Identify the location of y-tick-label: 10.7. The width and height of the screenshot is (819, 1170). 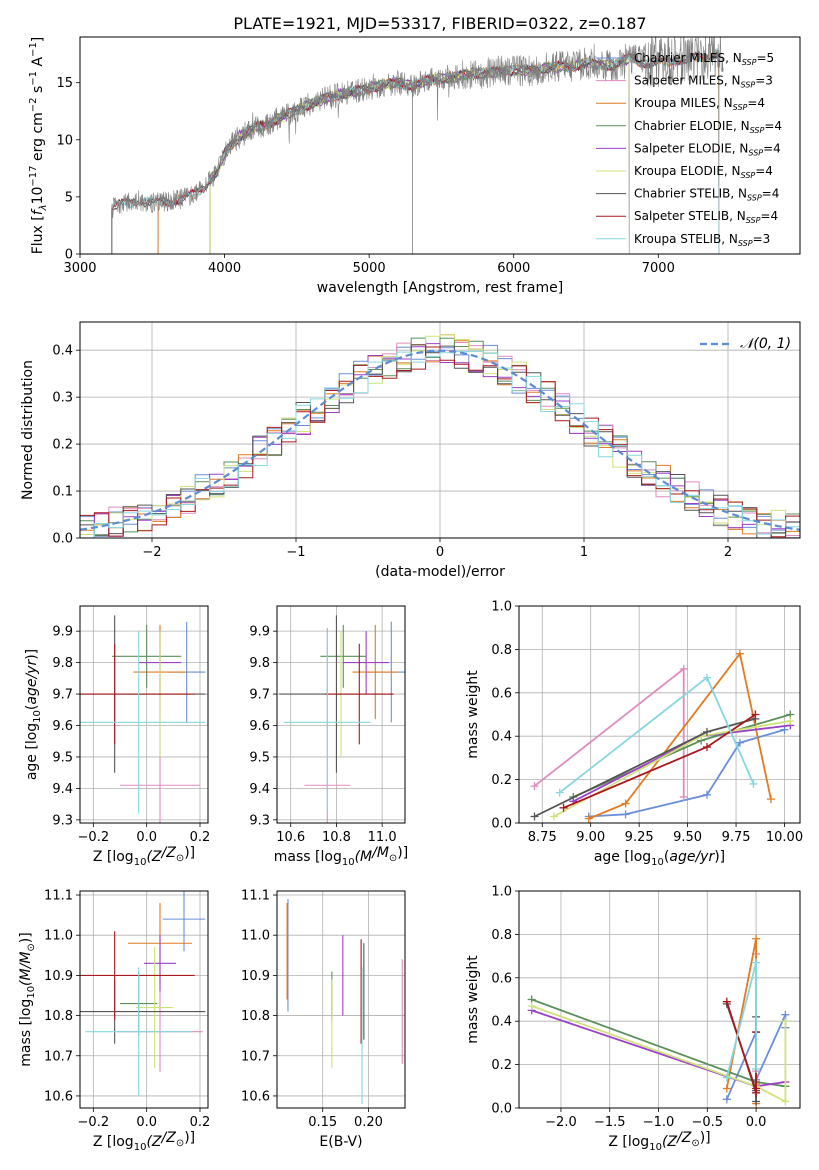
(58, 1056).